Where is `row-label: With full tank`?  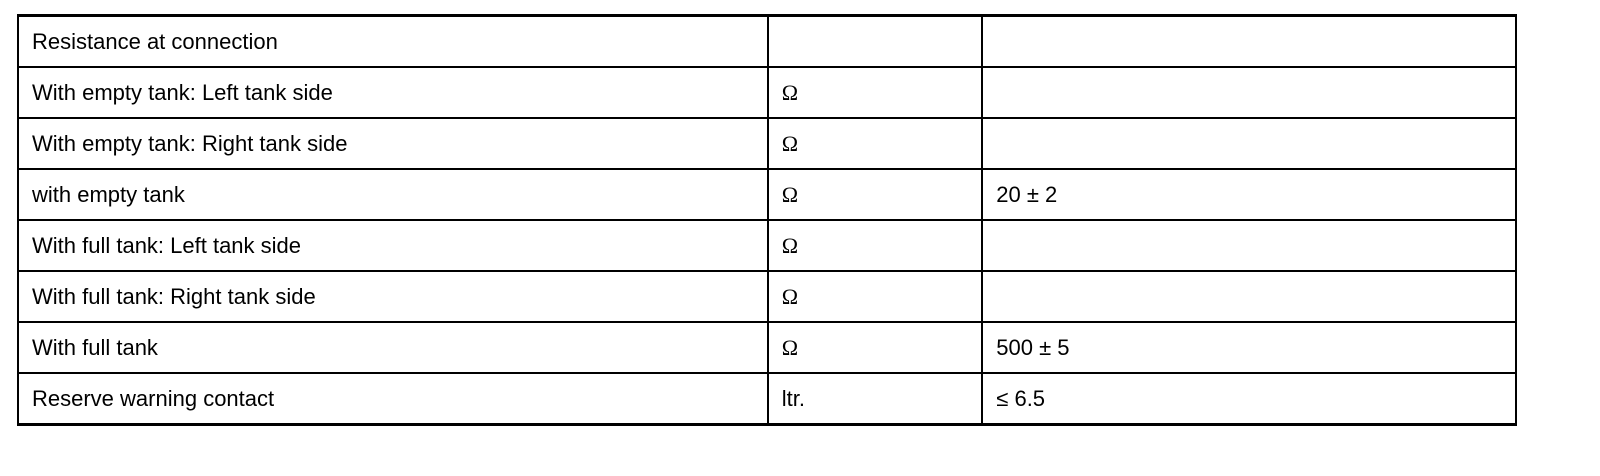
row-label: With full tank is located at coordinates (393, 347).